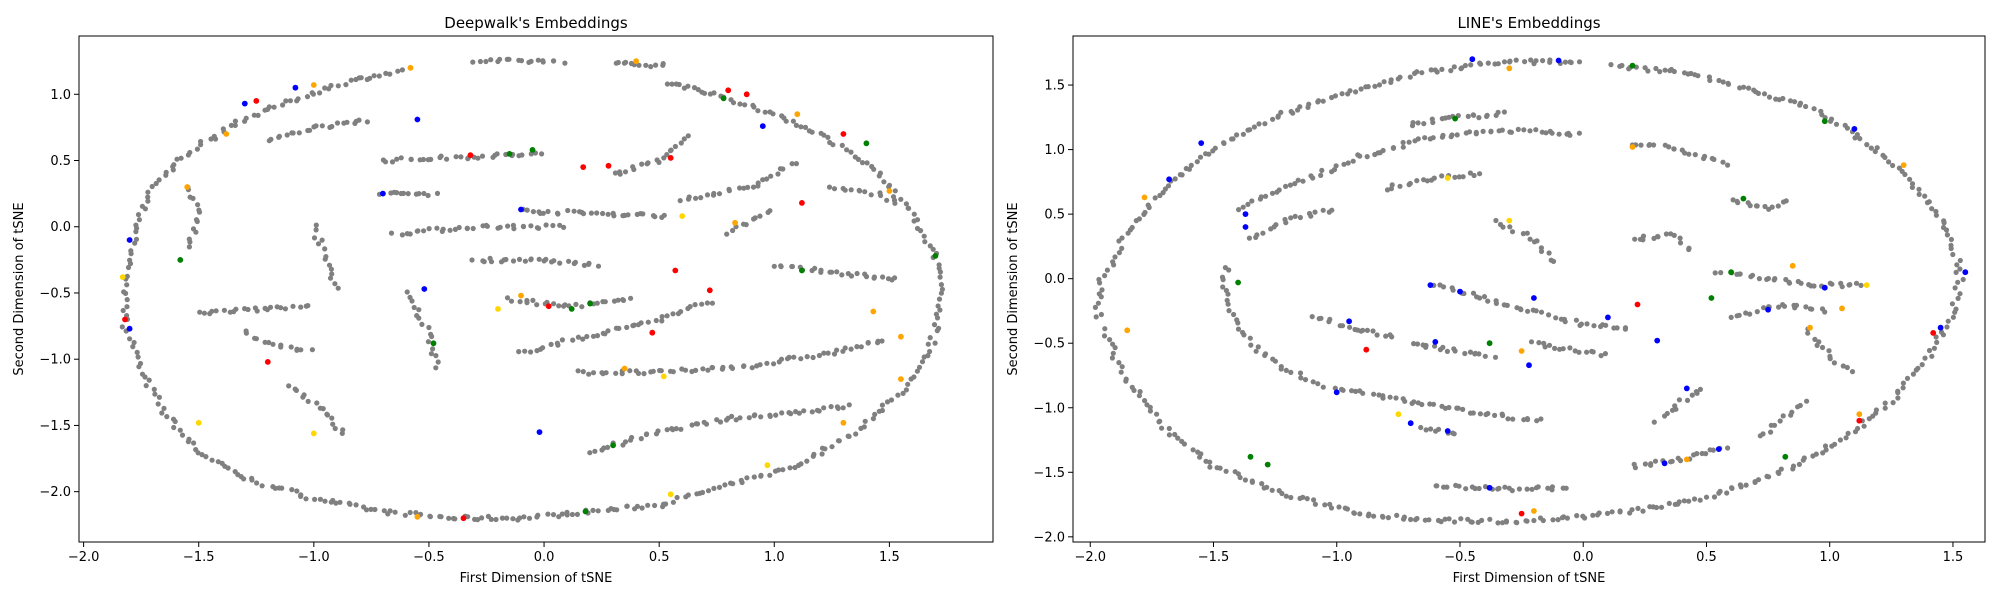 The width and height of the screenshot is (2000, 600). I want to click on x-tick-label: −1.0, so click(314, 557).